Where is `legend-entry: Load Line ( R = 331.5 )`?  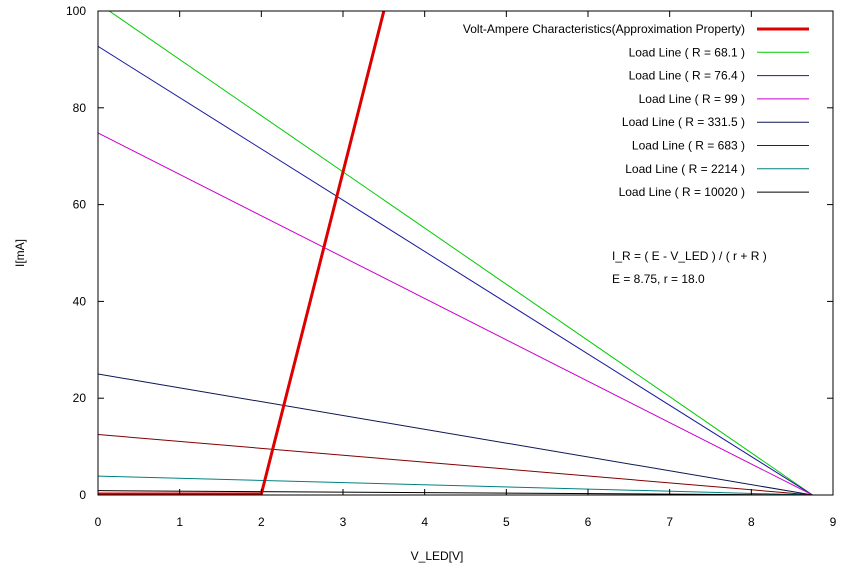
legend-entry: Load Line ( R = 331.5 ) is located at coordinates (715, 122).